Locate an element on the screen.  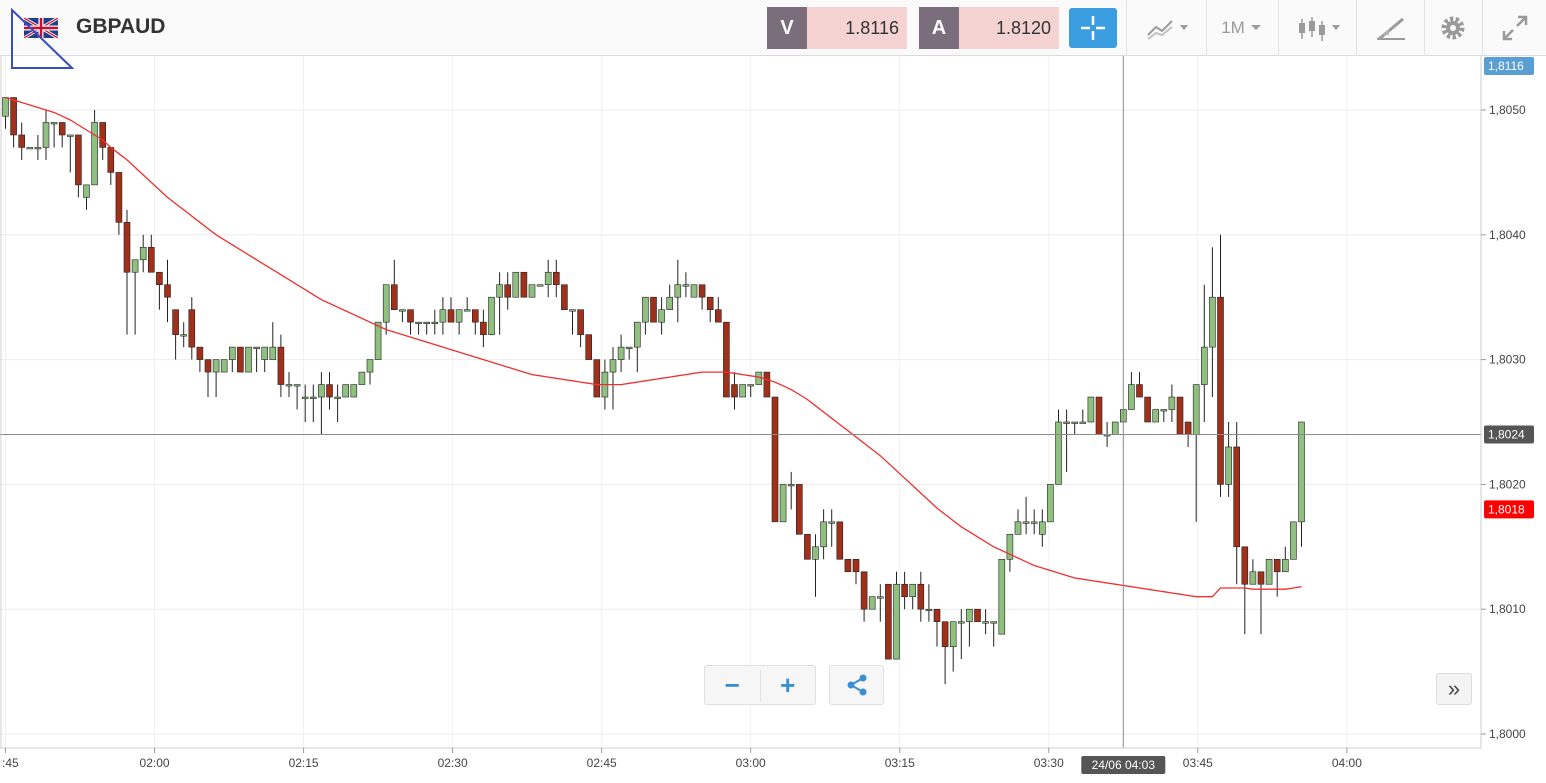
buy-label: A is located at coordinates (939, 28).